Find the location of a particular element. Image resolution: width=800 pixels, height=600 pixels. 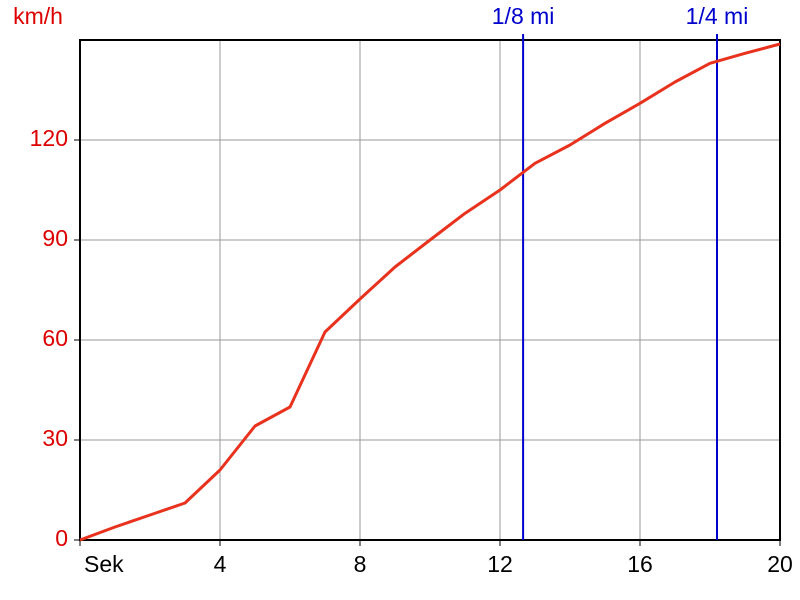

x-tick-label: Sek is located at coordinates (104, 564).